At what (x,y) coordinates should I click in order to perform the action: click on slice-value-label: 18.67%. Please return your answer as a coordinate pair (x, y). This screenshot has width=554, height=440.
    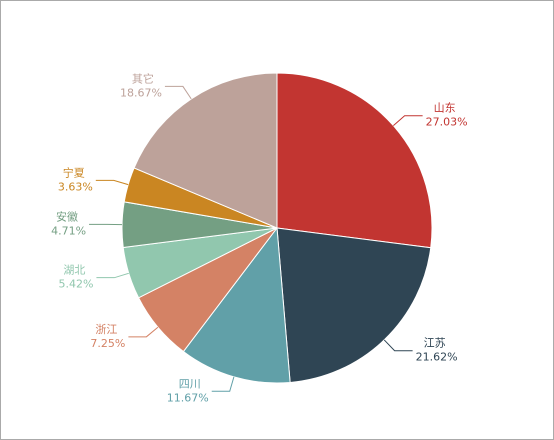
    Looking at the image, I should click on (141, 92).